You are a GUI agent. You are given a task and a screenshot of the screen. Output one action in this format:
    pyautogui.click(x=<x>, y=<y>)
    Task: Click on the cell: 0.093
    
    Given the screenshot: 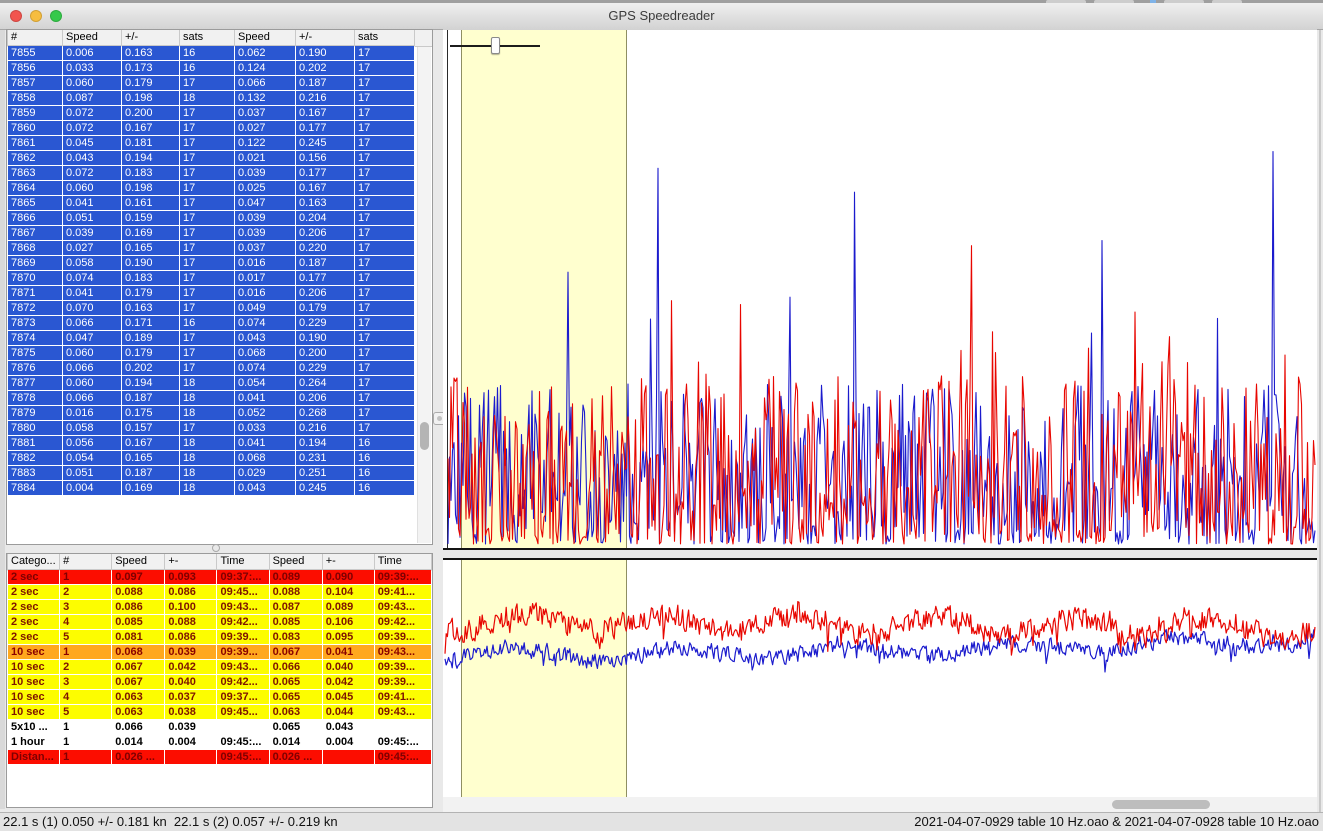 What is the action you would take?
    pyautogui.click(x=191, y=576)
    